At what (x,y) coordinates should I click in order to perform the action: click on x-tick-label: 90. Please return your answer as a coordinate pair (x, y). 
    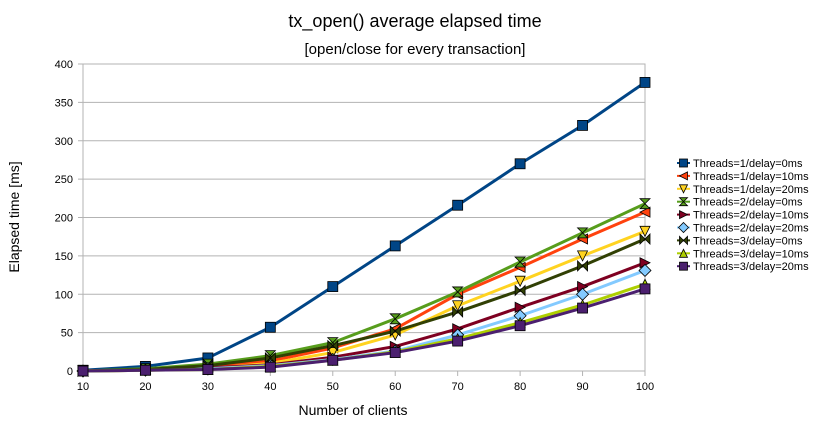
    Looking at the image, I should click on (582, 387).